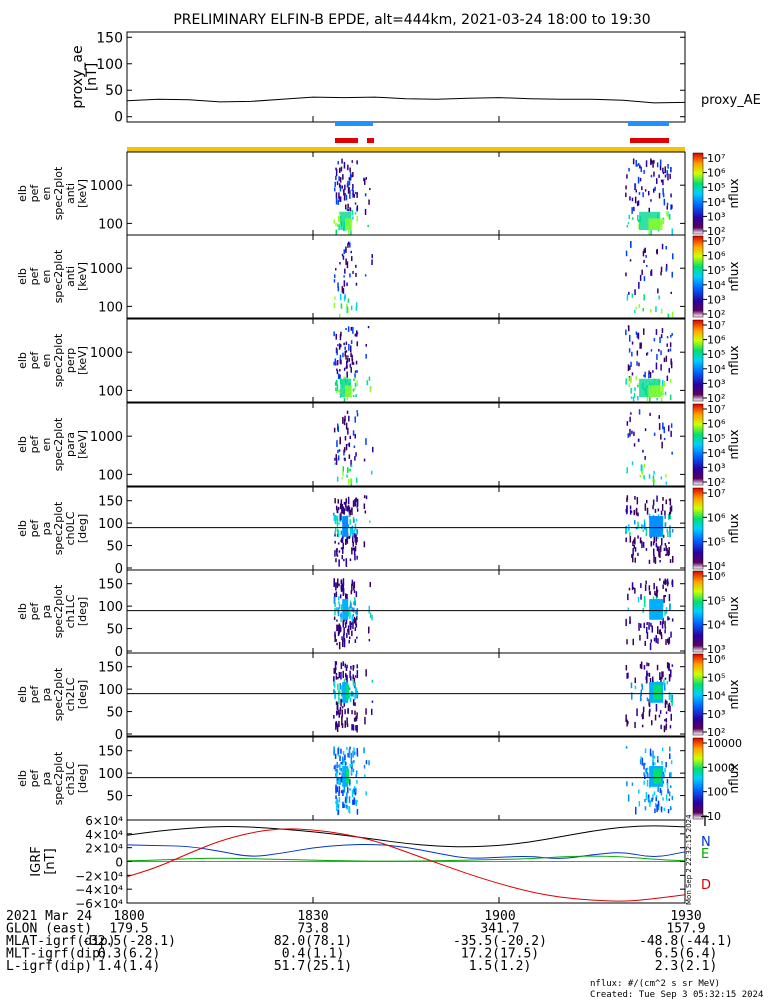 This screenshot has height=1000, width=775. Describe the element at coordinates (686, 966) in the screenshot. I see `footer-value: 2.3(2.1)` at that location.